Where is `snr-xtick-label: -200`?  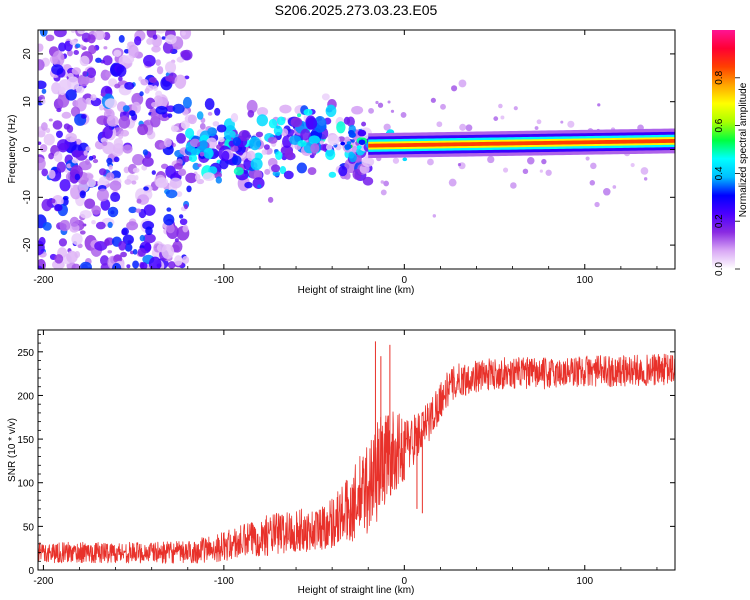
snr-xtick-label: -200 is located at coordinates (43, 581).